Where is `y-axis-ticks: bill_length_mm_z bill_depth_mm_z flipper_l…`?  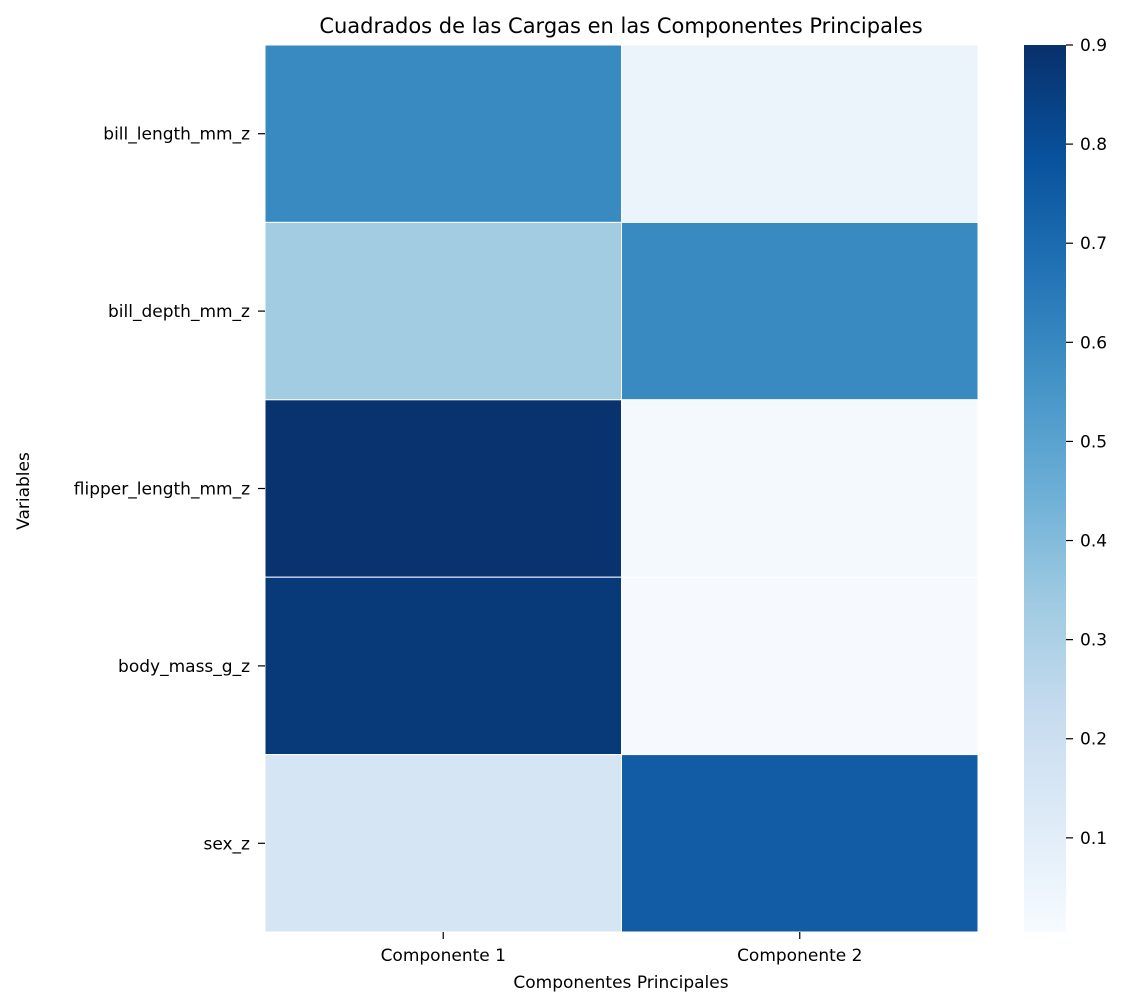 y-axis-ticks: bill_length_mm_z bill_depth_mm_z flipper_l… is located at coordinates (169, 489).